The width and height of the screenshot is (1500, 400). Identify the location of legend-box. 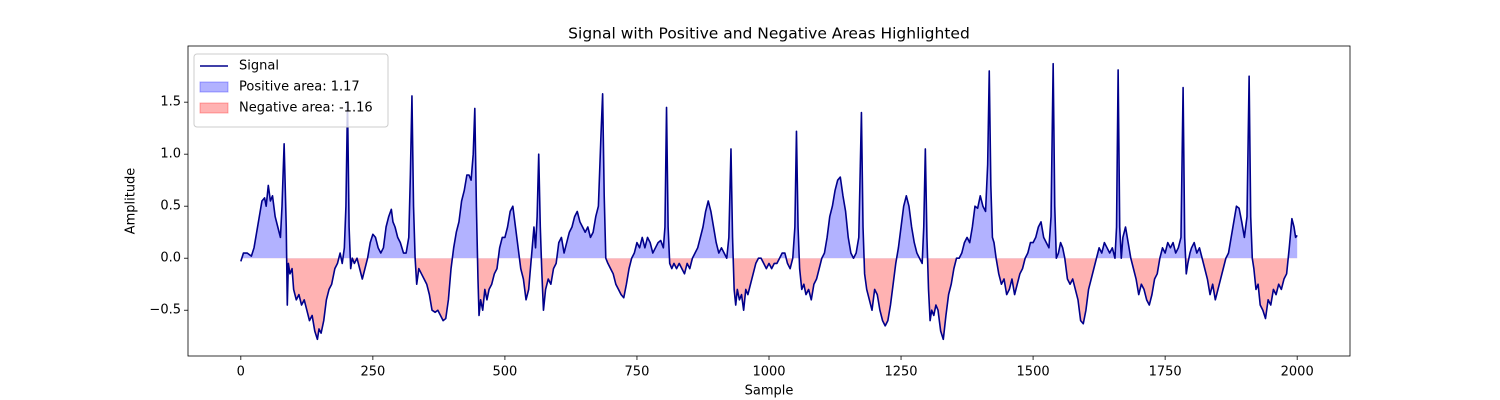
(291, 90).